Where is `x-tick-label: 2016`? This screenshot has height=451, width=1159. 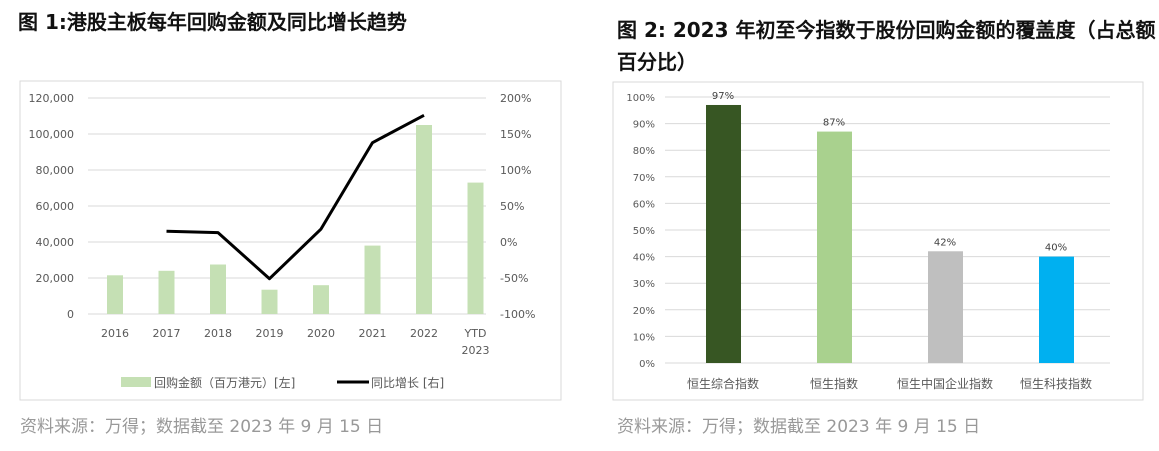 x-tick-label: 2016 is located at coordinates (115, 333).